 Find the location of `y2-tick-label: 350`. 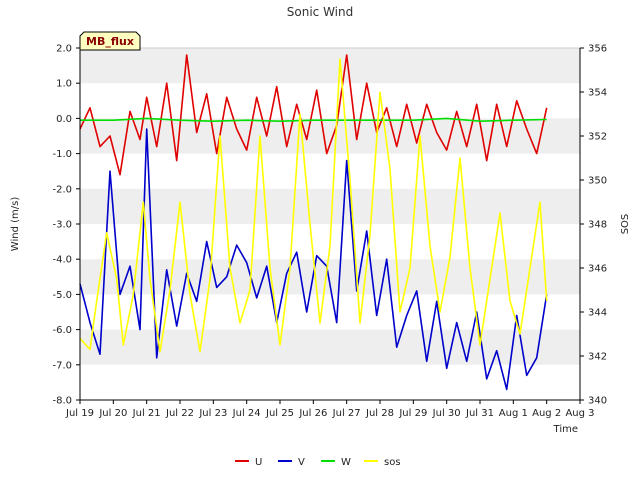

y2-tick-label: 350 is located at coordinates (597, 181).